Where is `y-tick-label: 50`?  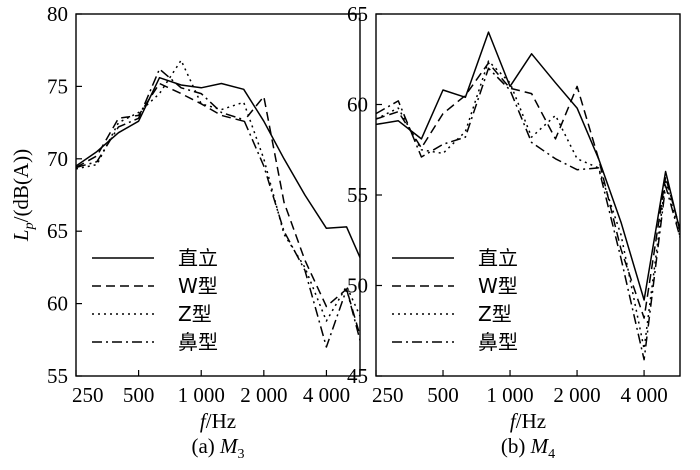
y-tick-label: 50 is located at coordinates (357, 286).